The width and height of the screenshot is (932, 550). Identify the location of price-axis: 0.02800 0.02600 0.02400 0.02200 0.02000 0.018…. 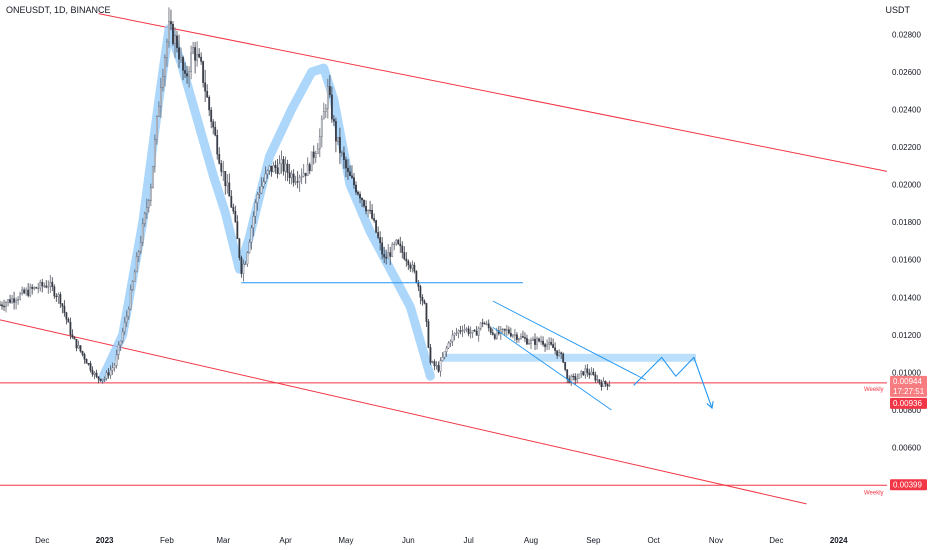
(906, 241).